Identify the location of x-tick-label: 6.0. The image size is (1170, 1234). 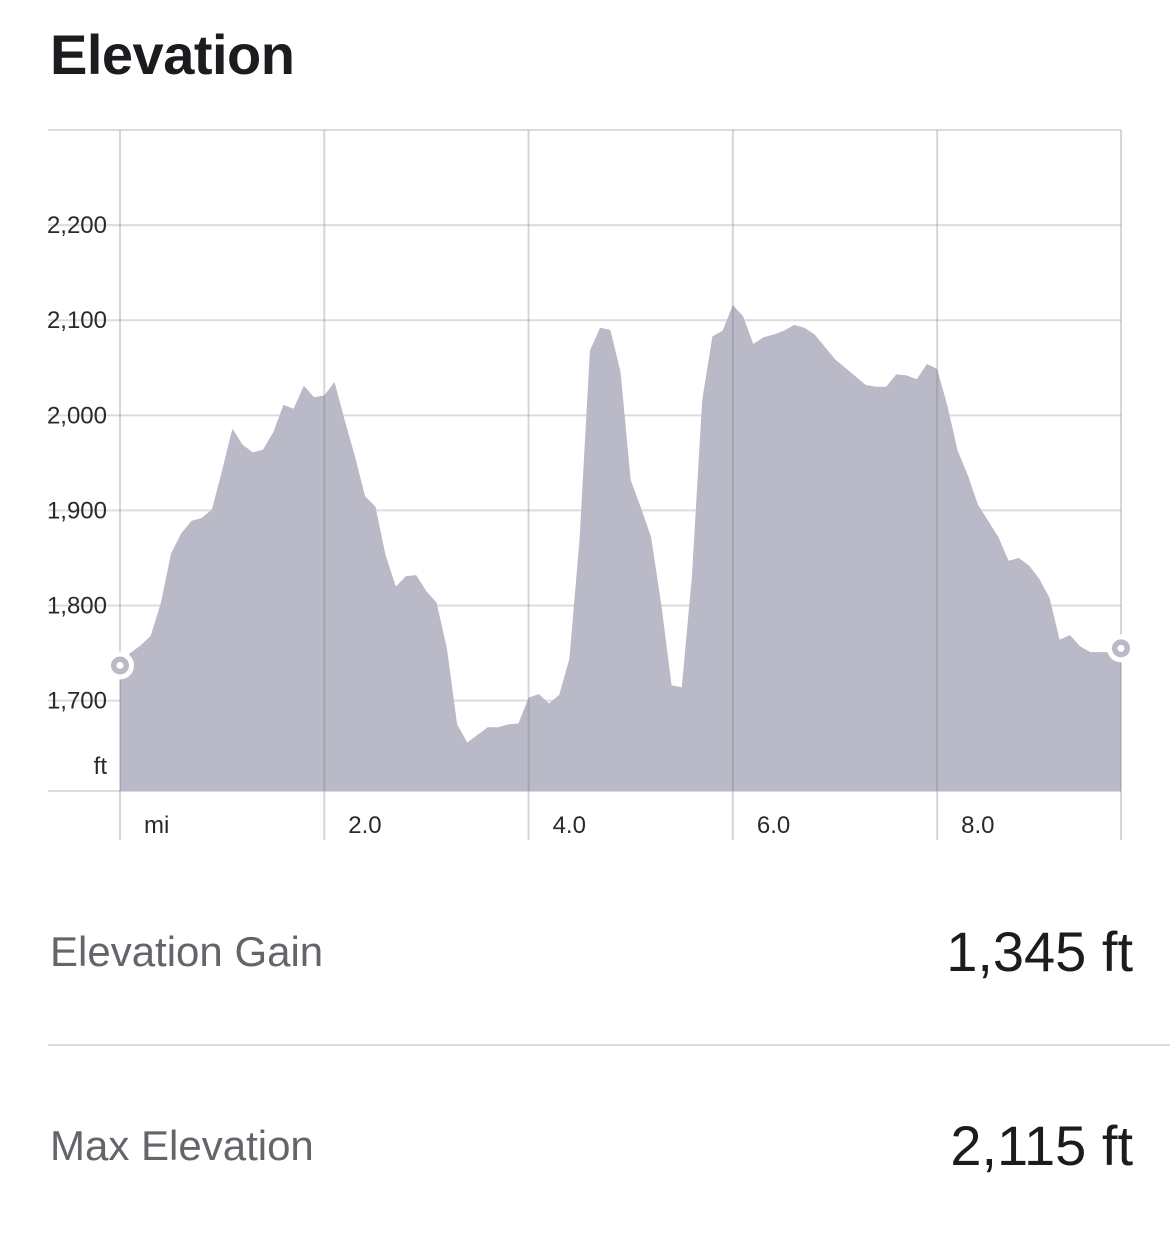
(773, 825).